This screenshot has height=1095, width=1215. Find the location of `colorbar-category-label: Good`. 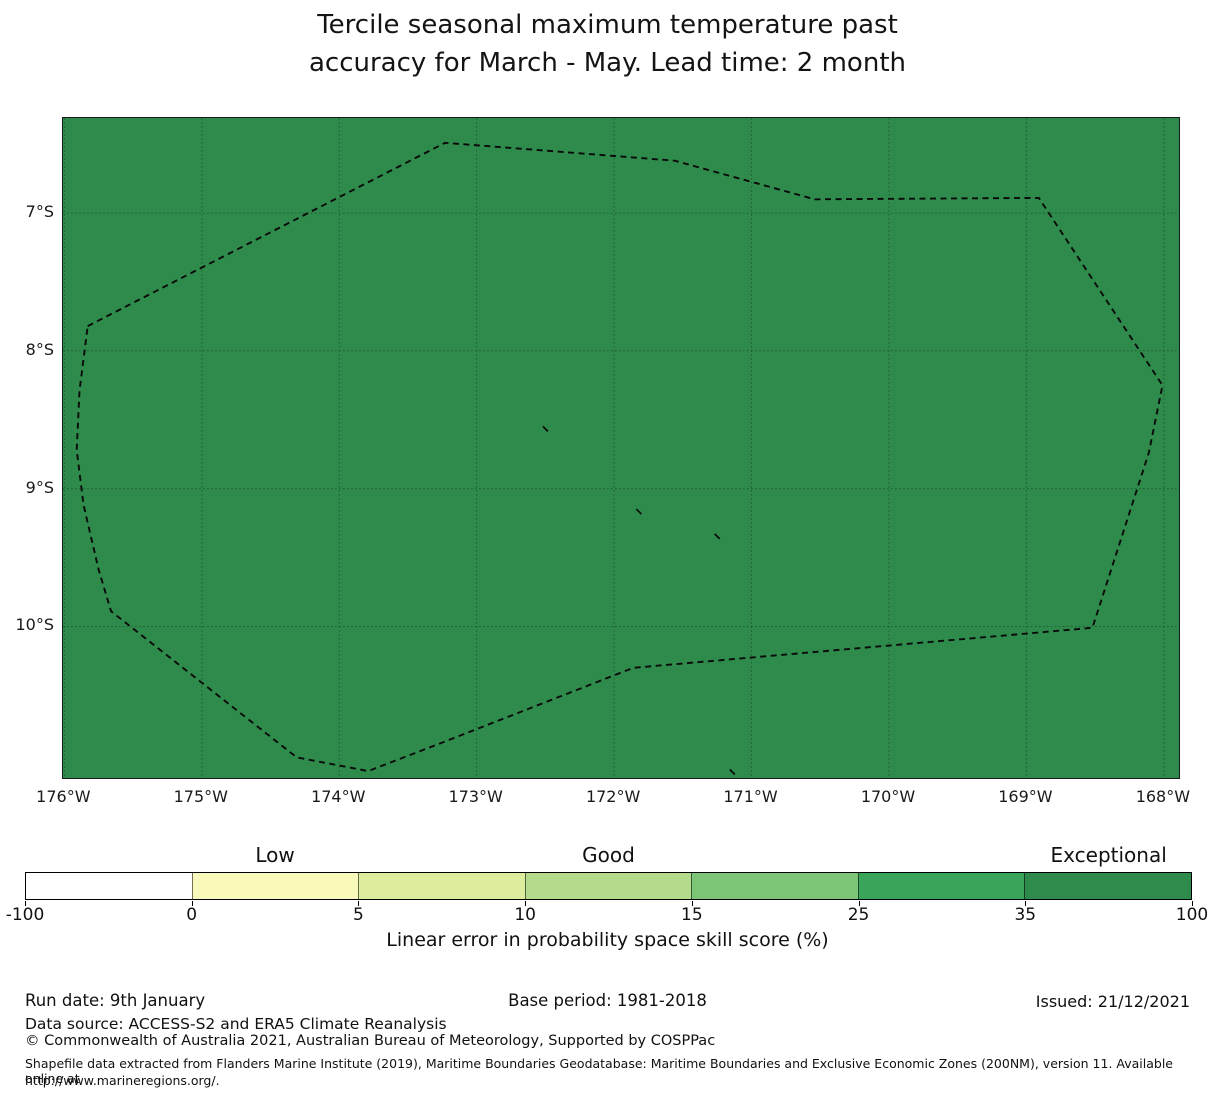

colorbar-category-label: Good is located at coordinates (608, 855).